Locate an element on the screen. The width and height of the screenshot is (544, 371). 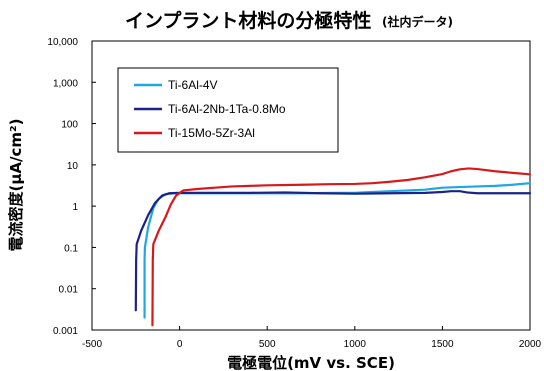
y-tick-label: 0.001 is located at coordinates (65, 331).